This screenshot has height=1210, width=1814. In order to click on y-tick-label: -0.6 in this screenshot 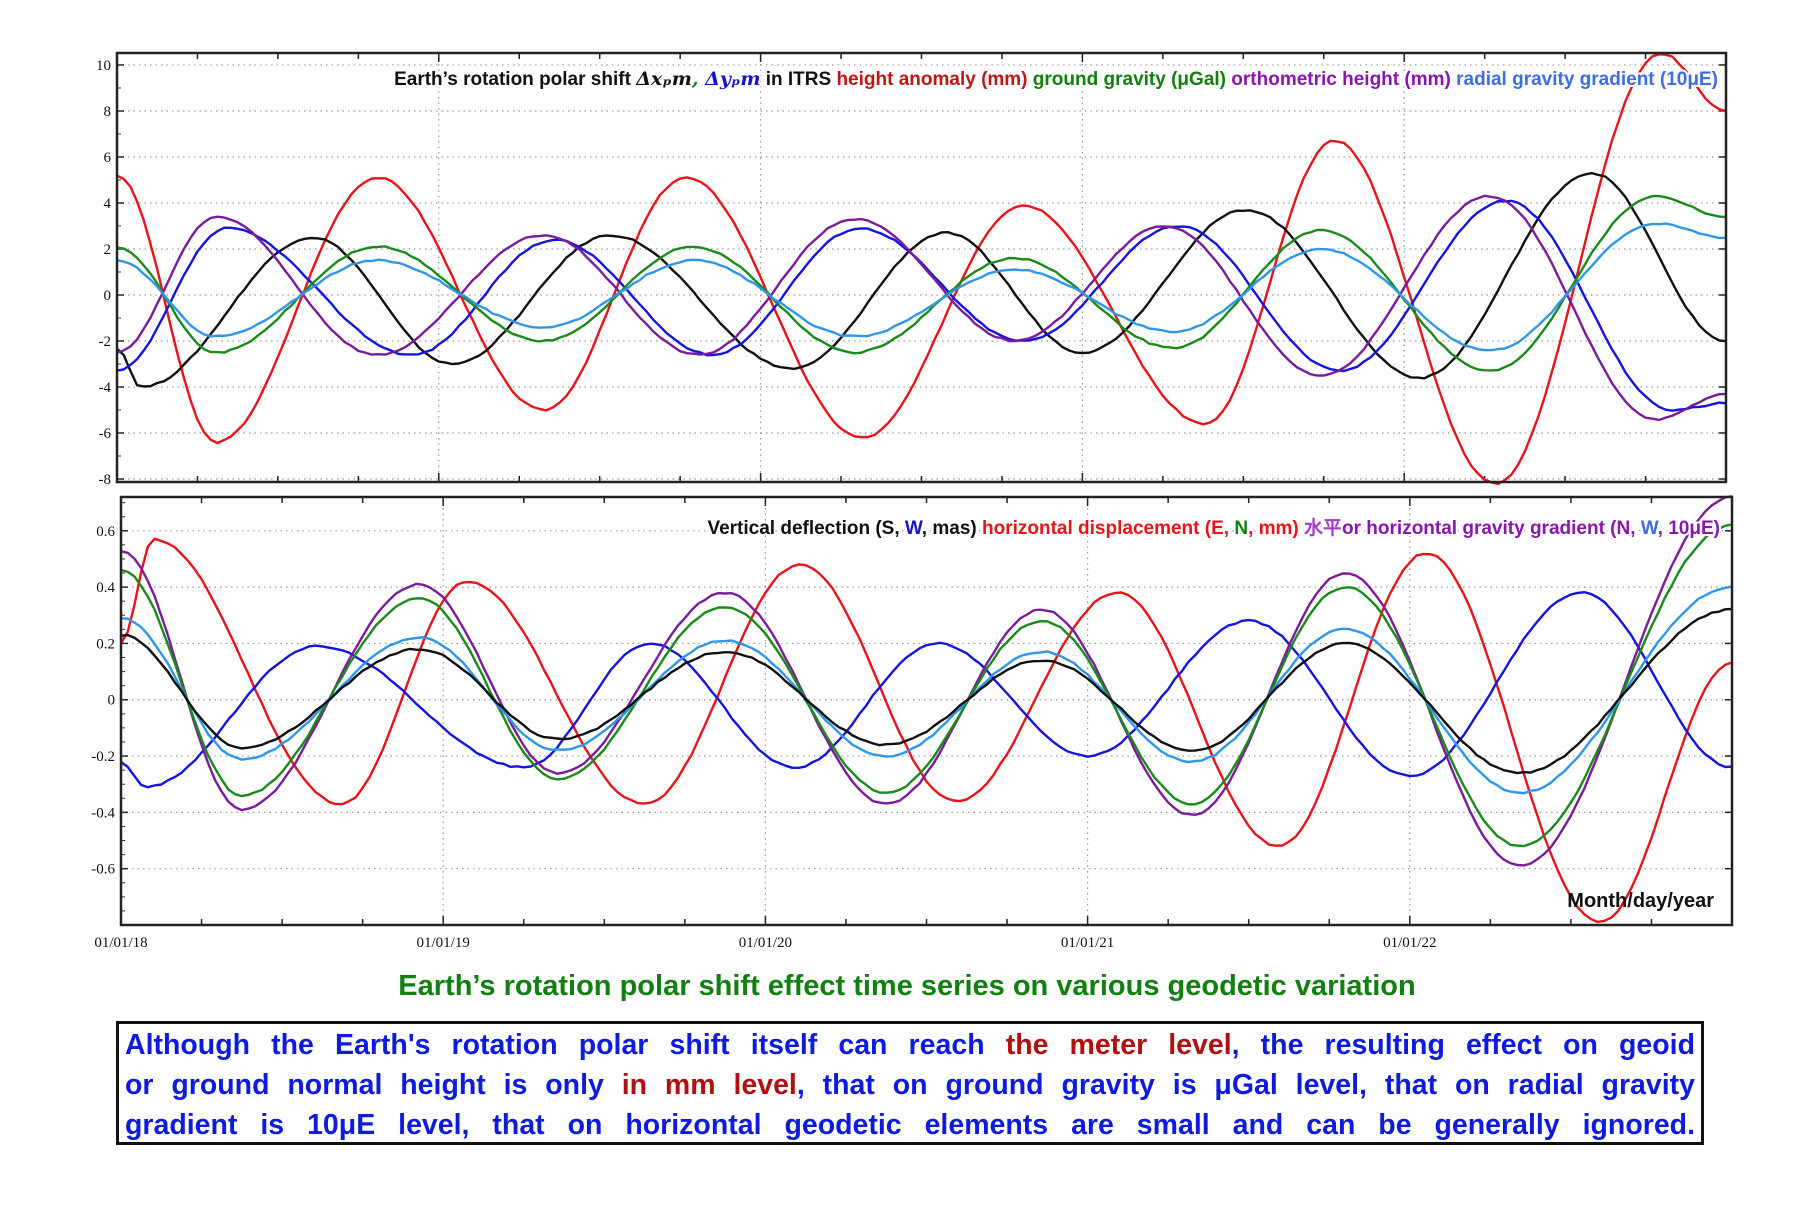, I will do `click(103, 870)`.